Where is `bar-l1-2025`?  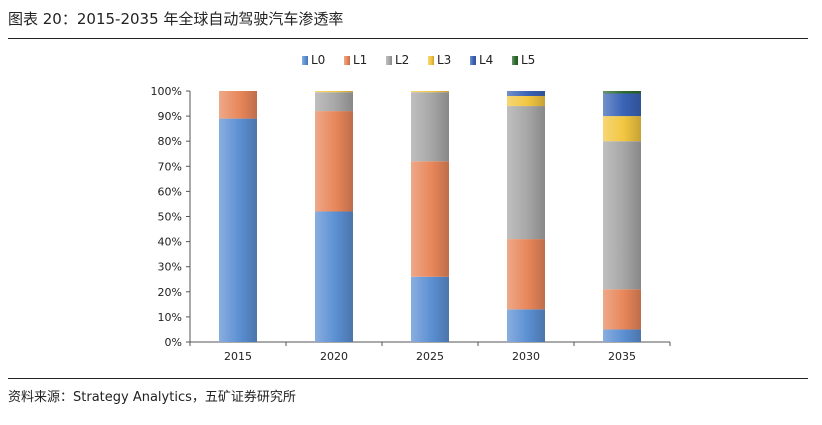
bar-l1-2025 is located at coordinates (430, 219).